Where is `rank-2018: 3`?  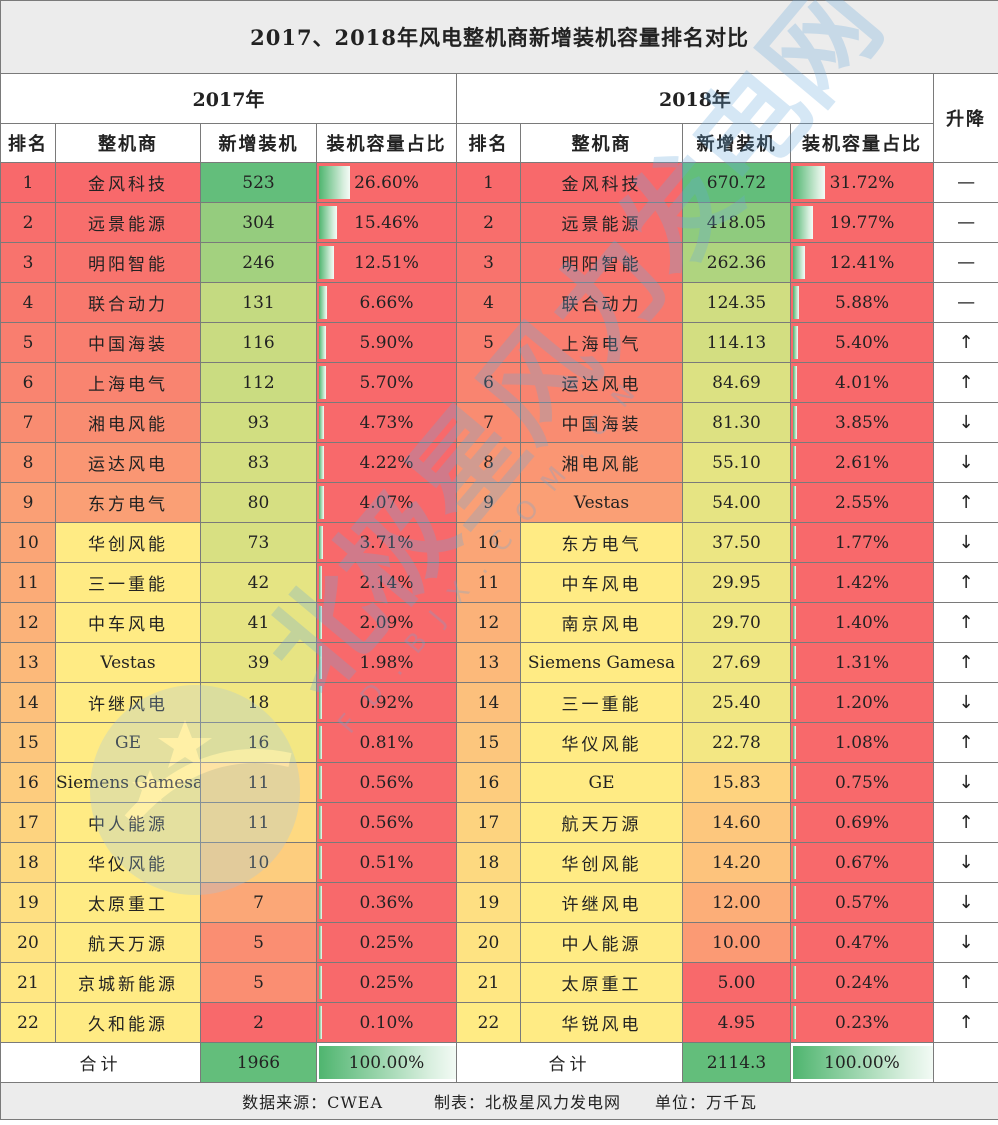
rank-2018: 3 is located at coordinates (488, 262).